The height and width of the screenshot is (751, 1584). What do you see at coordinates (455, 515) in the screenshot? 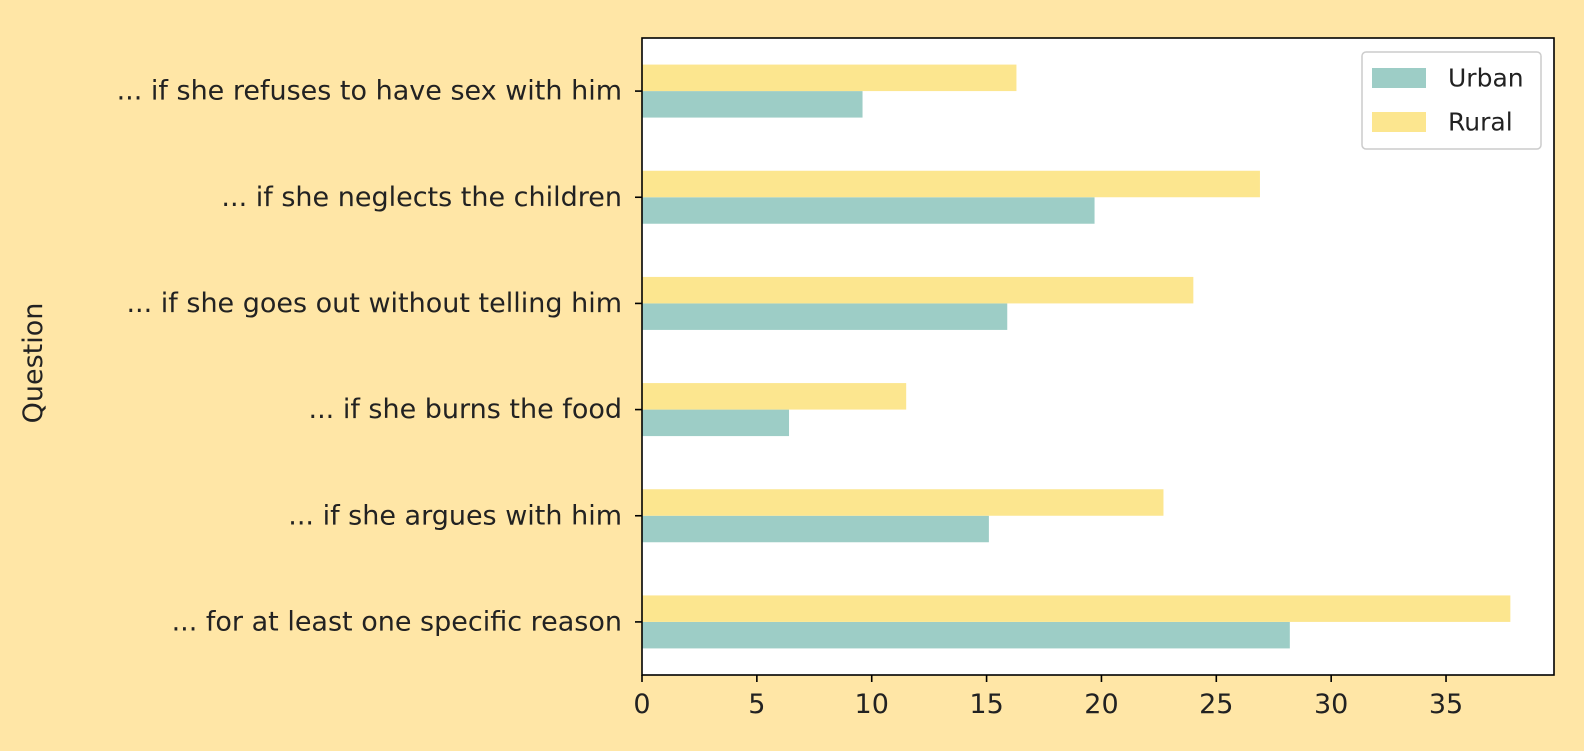
I see `y-tick-label: ... if she argues with him` at bounding box center [455, 515].